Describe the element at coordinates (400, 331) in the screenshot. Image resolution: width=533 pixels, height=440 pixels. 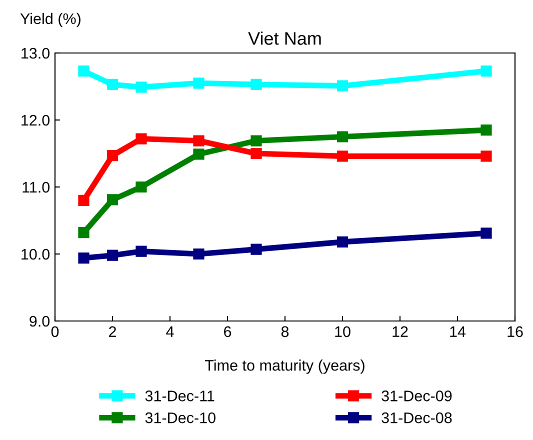
I see `x-tick-label: 12` at that location.